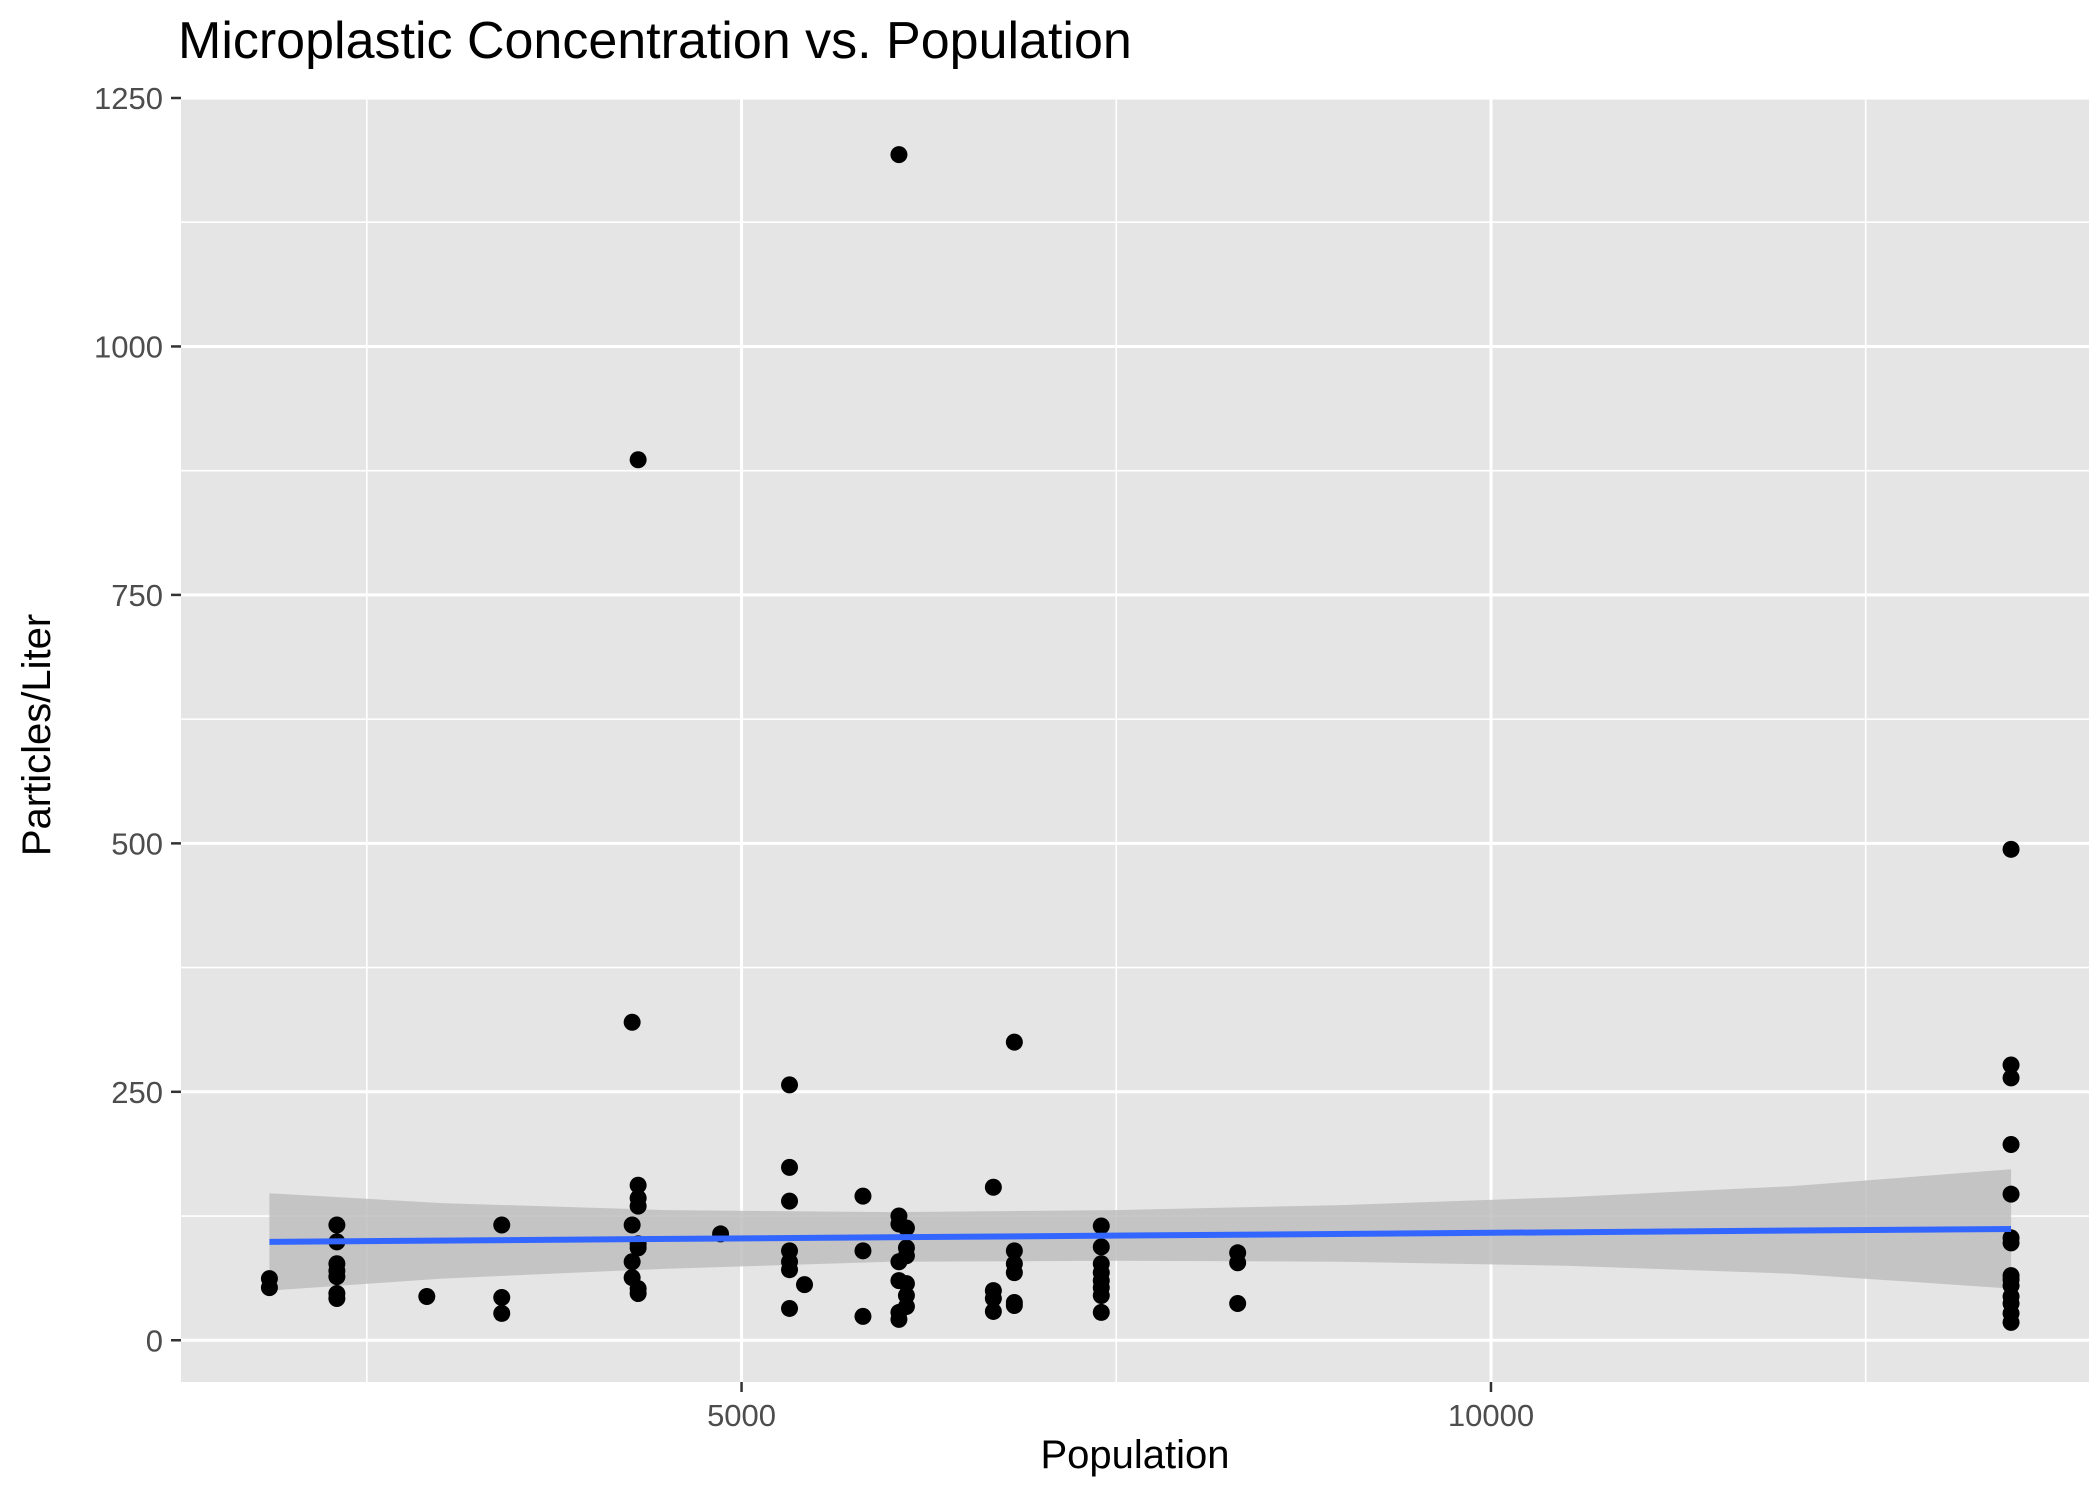  What do you see at coordinates (137, 719) in the screenshot?
I see `y-axis: 0 250 500 750 1000 1250` at bounding box center [137, 719].